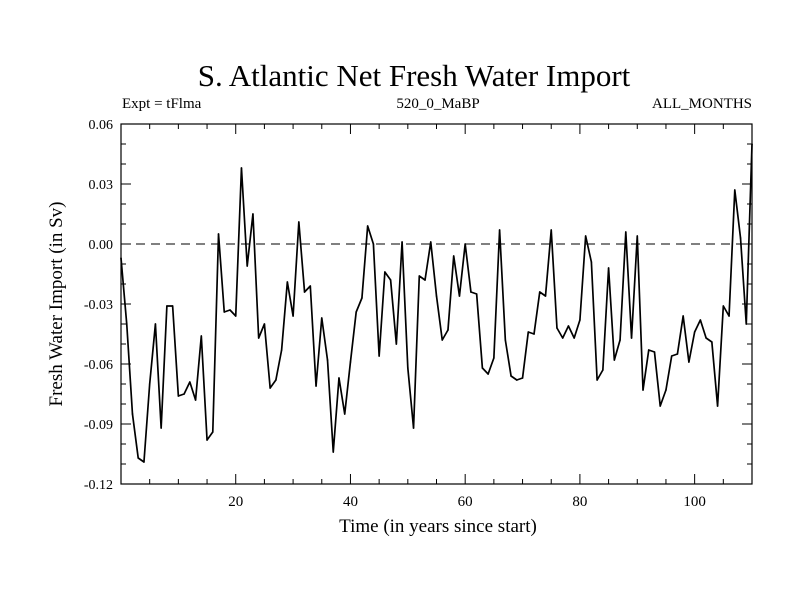  Describe the element at coordinates (437, 104) in the screenshot. I see `run-label: 520_0_MaBP` at that location.